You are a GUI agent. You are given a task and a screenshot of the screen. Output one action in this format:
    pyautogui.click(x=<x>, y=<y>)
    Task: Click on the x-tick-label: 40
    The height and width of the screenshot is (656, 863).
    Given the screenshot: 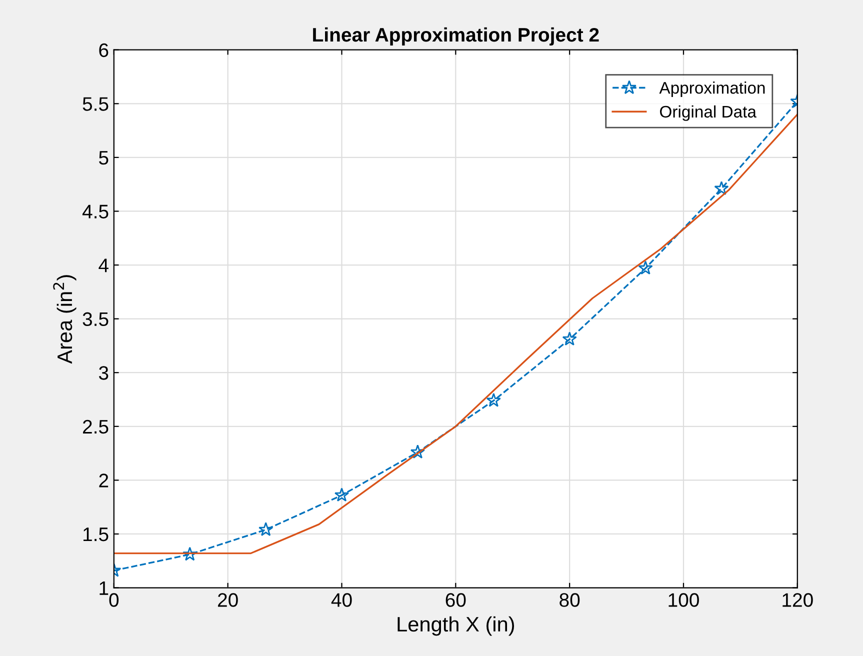 What is the action you would take?
    pyautogui.click(x=341, y=600)
    